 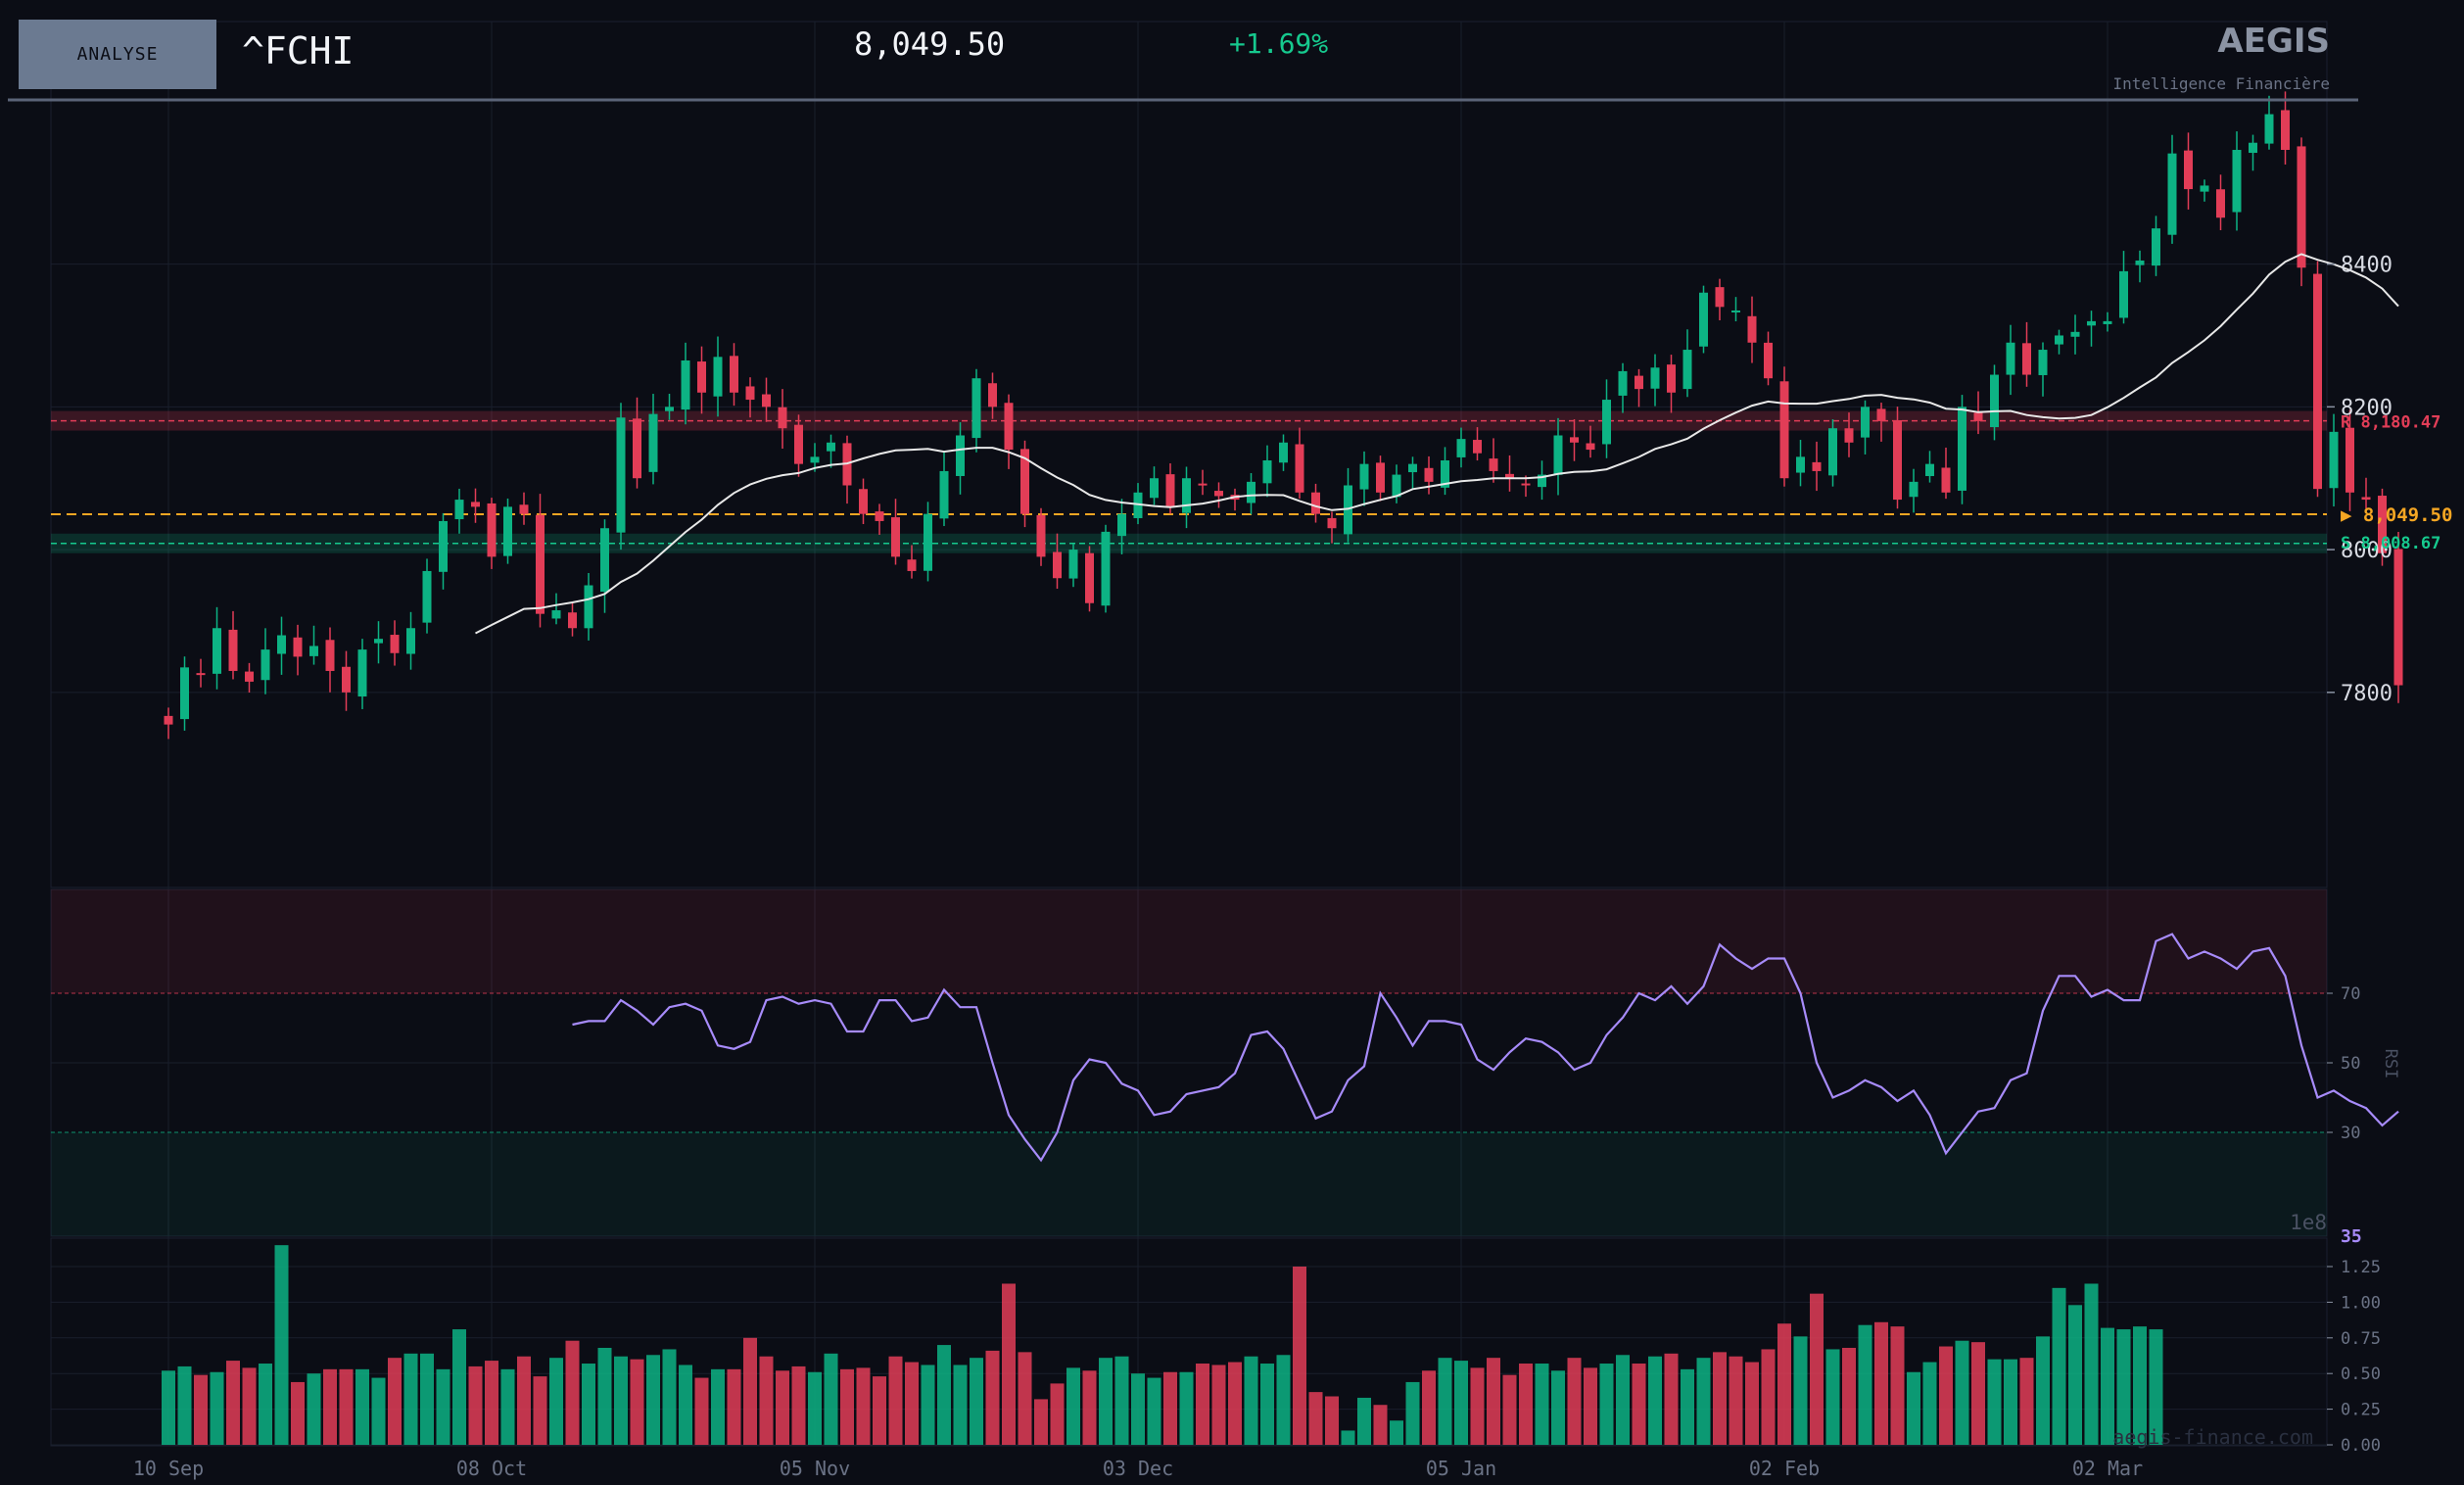 I want to click on x-tick-label: 10 Sep, so click(x=168, y=1468).